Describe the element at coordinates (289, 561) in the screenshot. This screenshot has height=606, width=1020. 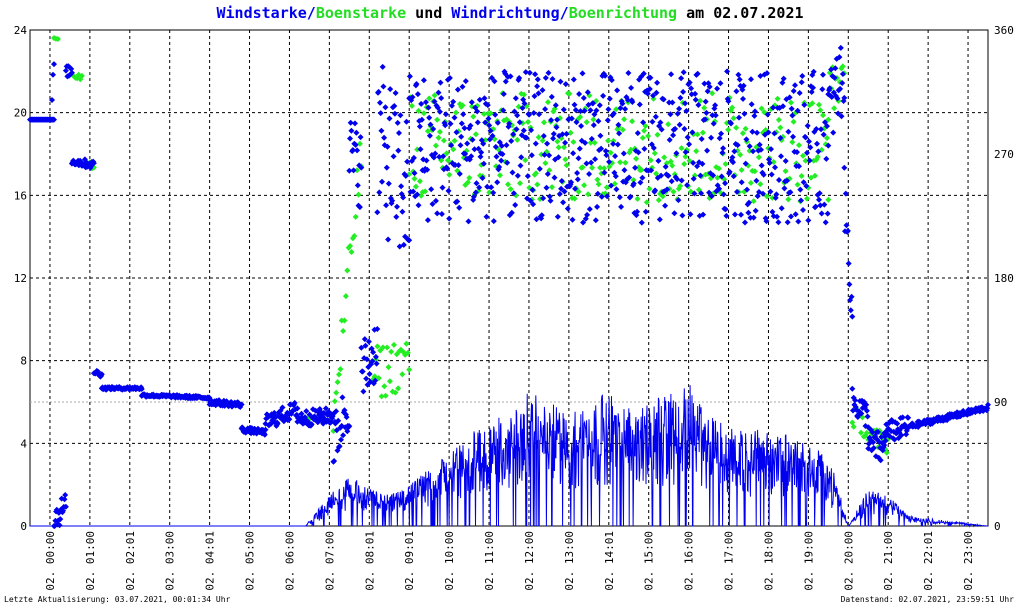
I see `xtick-label: 02. 06:00` at that location.